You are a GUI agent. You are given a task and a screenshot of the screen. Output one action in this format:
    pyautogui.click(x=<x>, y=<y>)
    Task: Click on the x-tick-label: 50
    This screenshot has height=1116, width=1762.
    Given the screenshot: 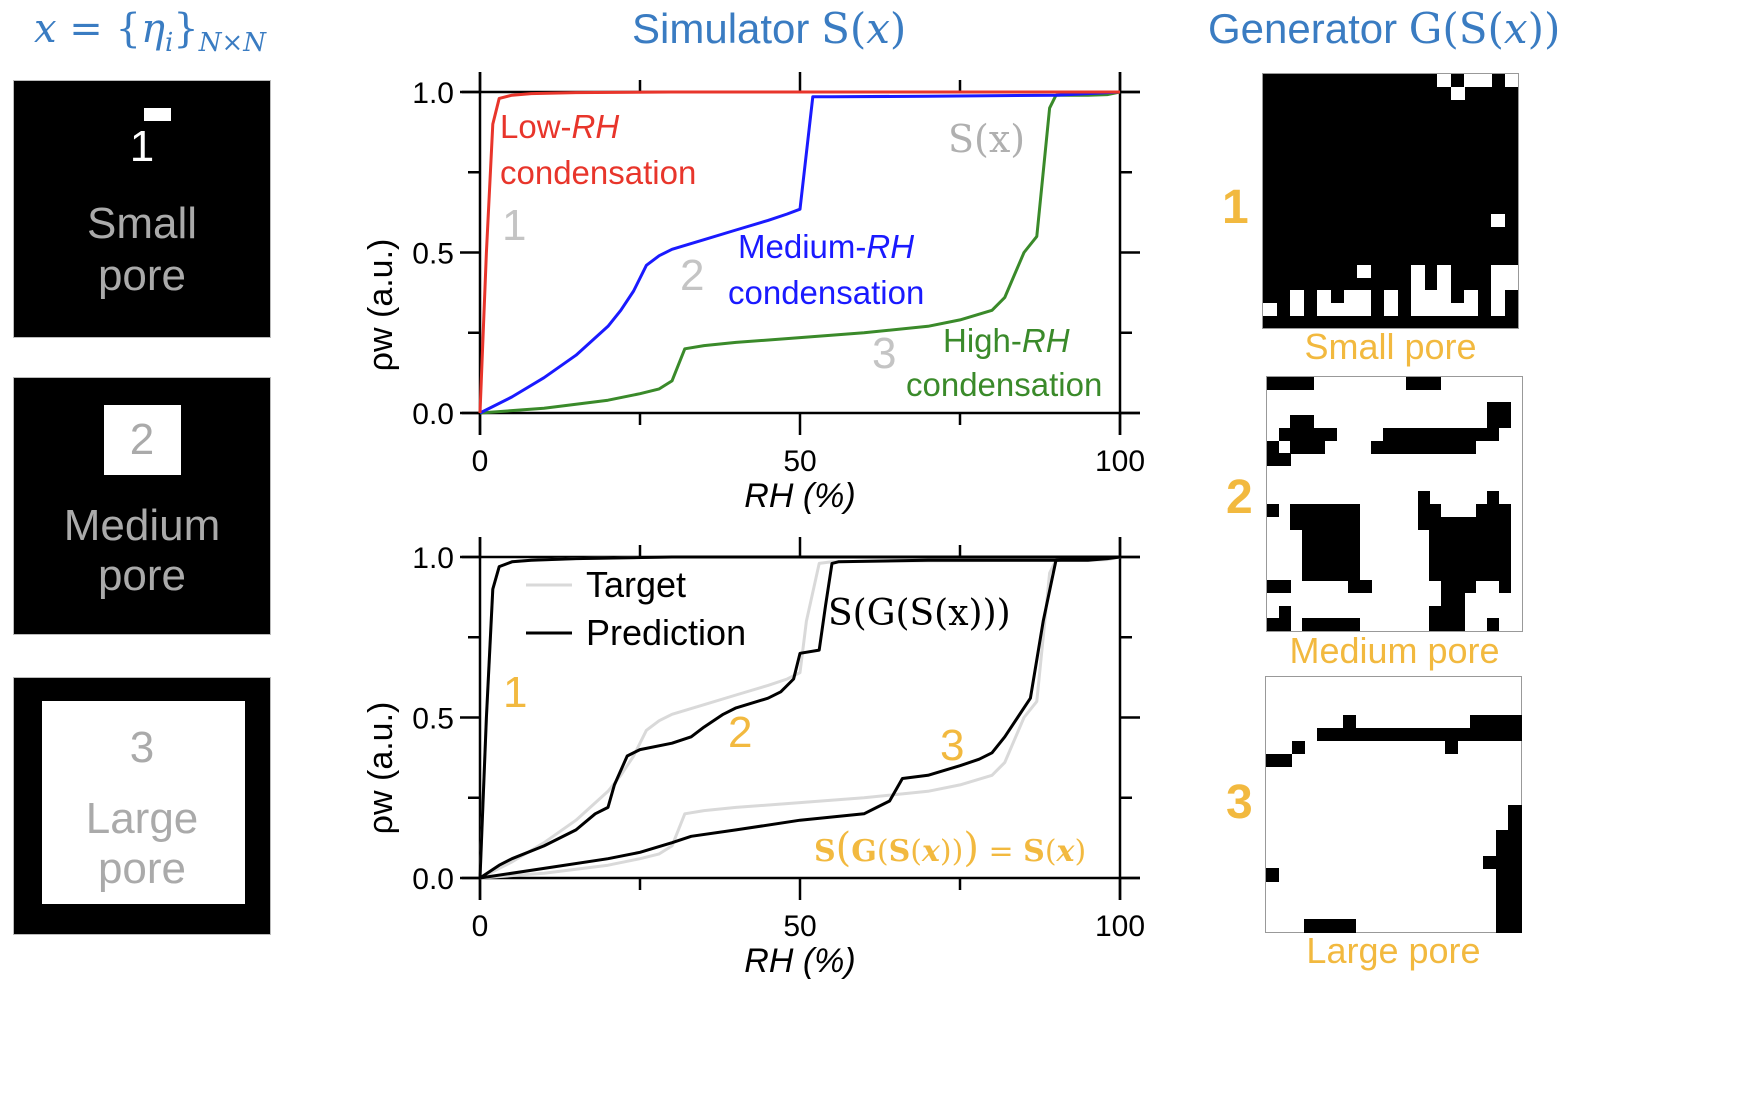 What is the action you would take?
    pyautogui.click(x=799, y=926)
    